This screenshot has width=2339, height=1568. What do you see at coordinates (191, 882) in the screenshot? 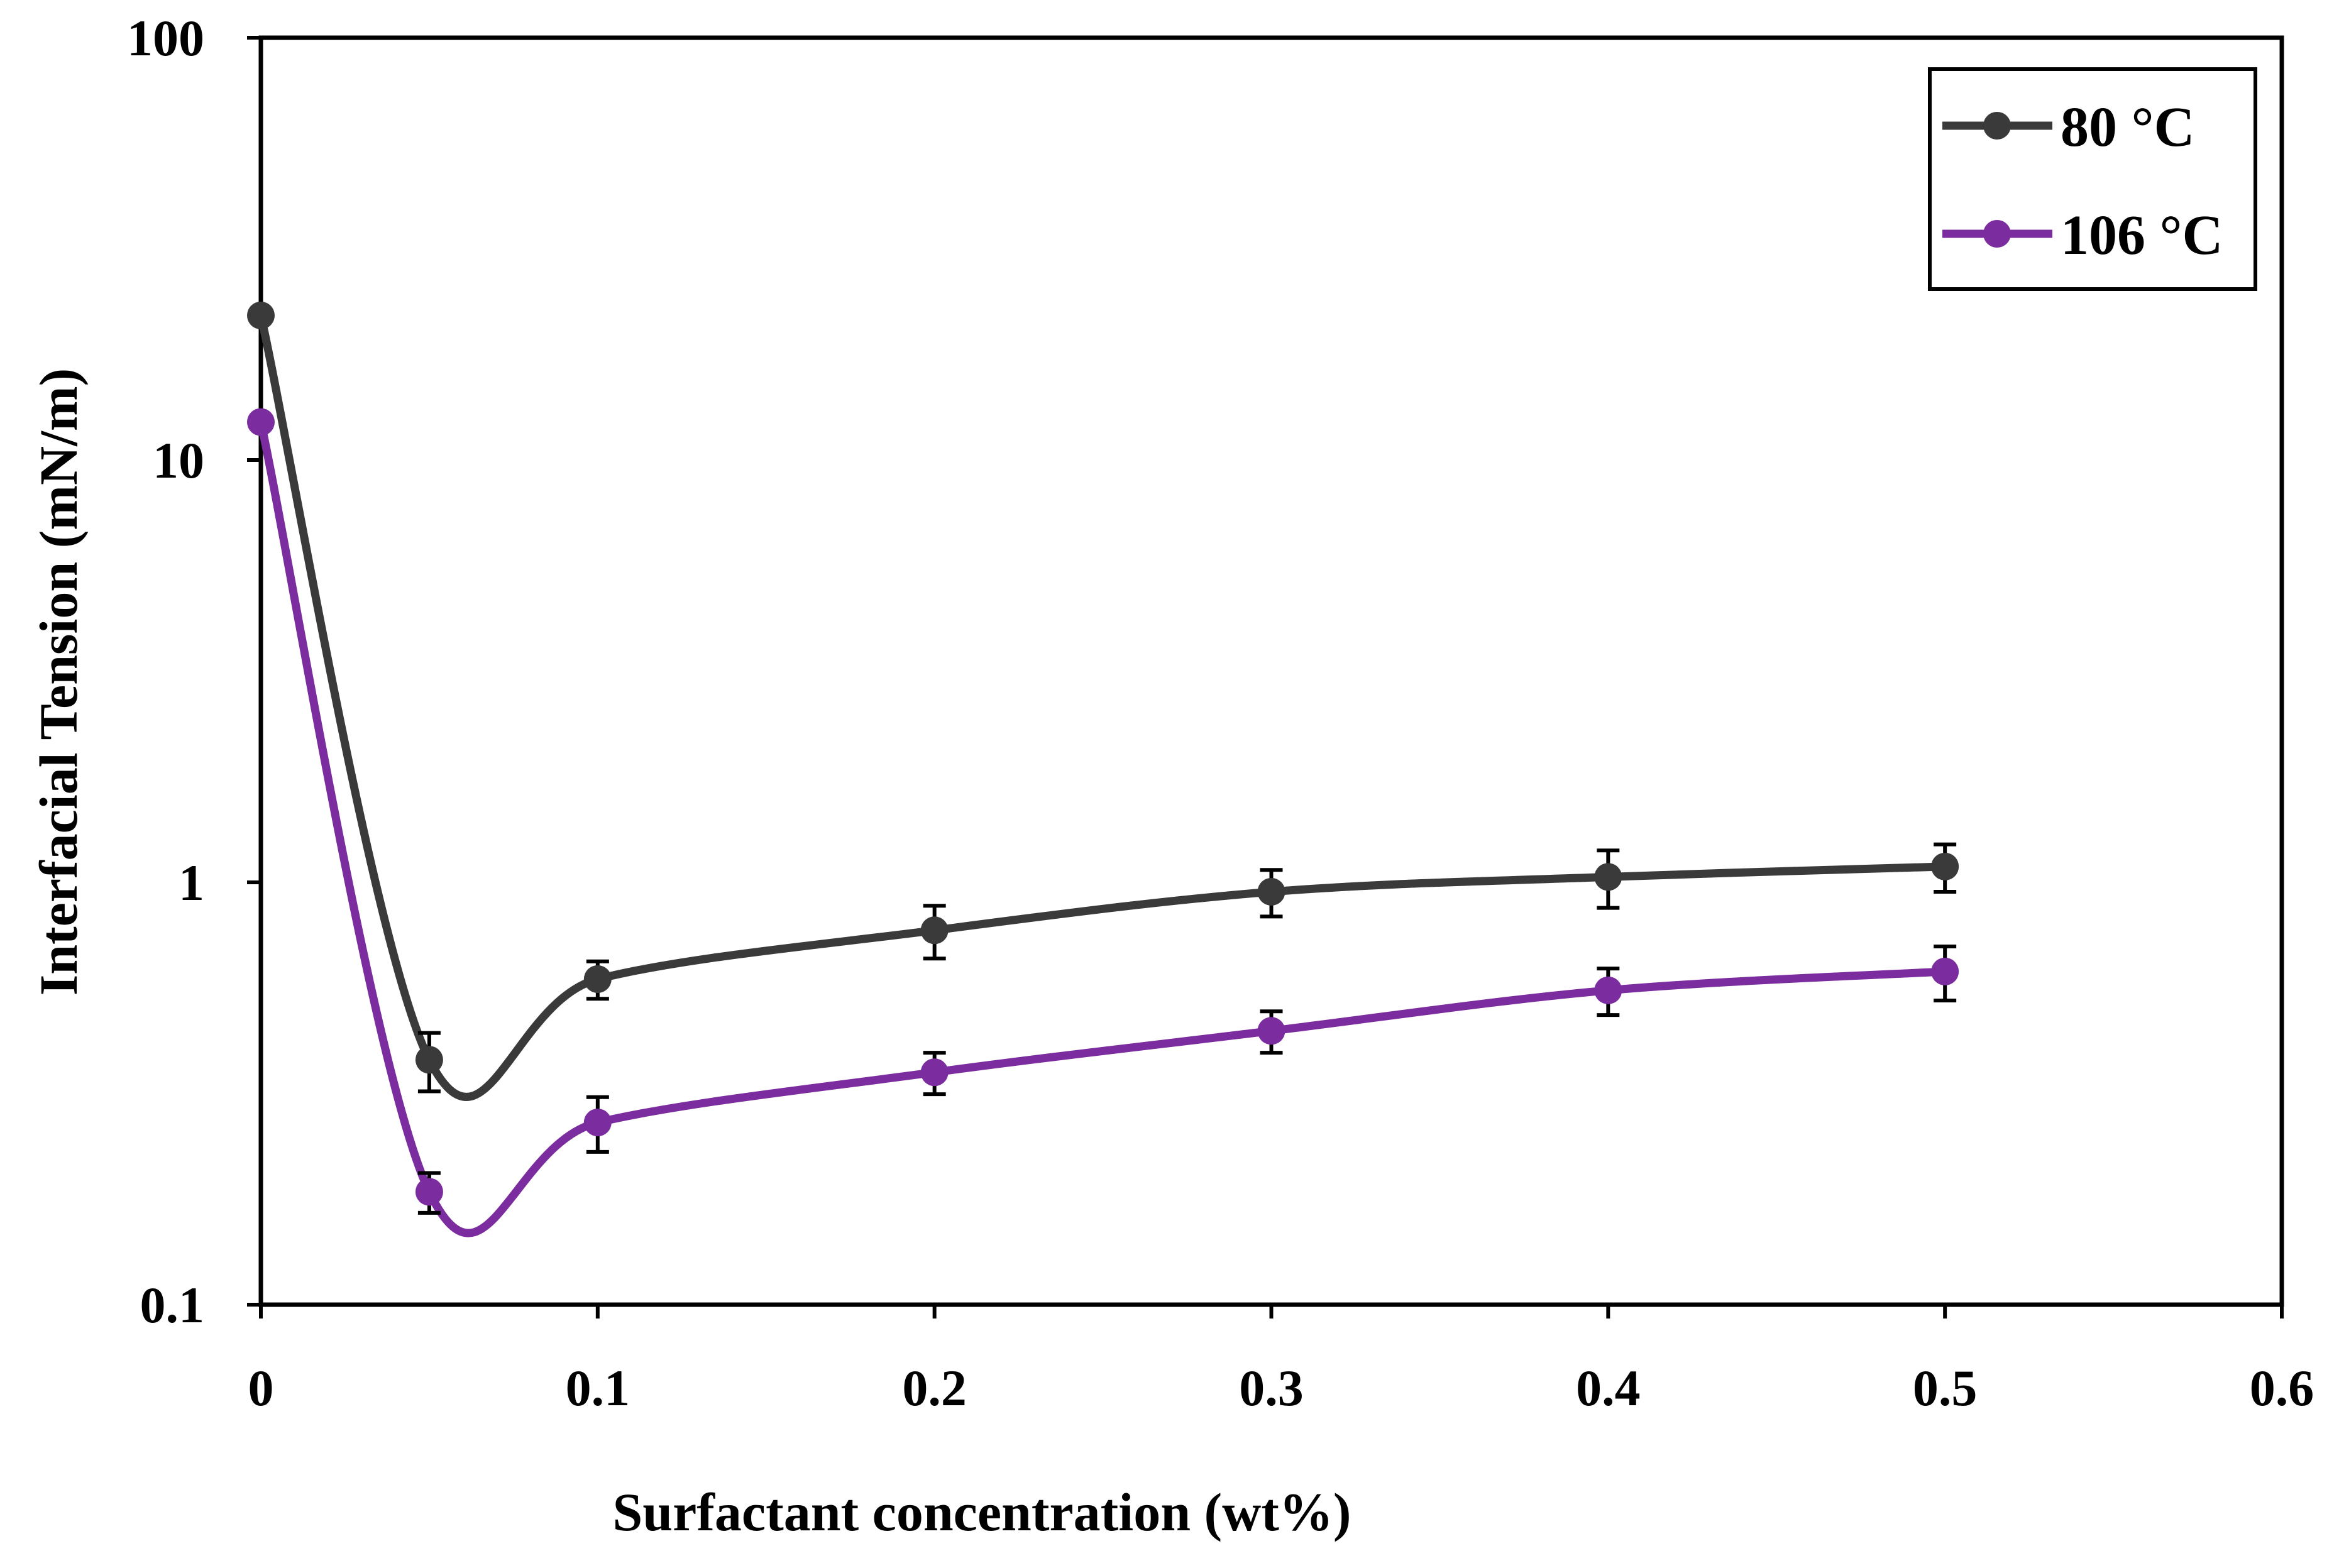
I see `y-tick-label: 1` at bounding box center [191, 882].